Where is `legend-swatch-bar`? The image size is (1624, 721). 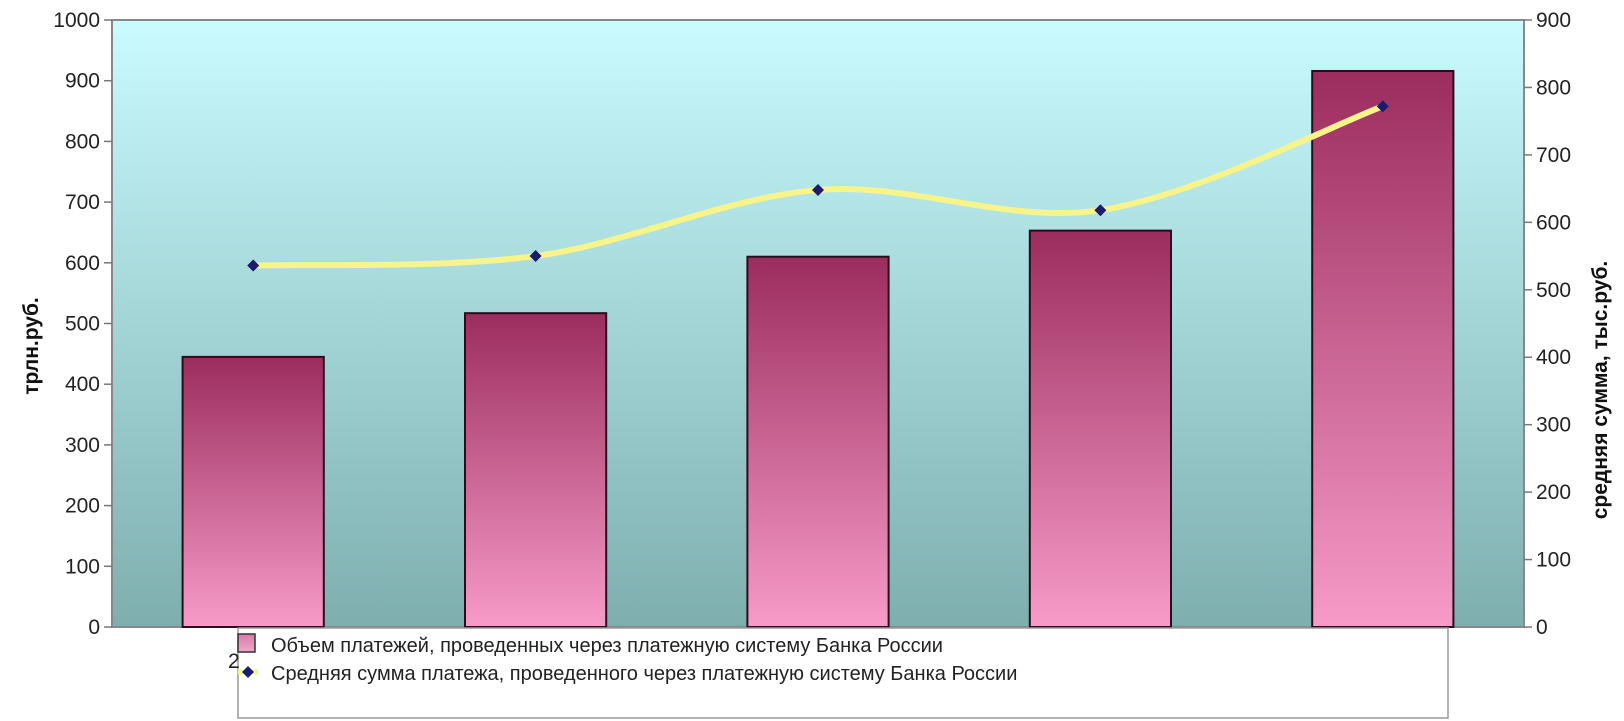
legend-swatch-bar is located at coordinates (246, 643).